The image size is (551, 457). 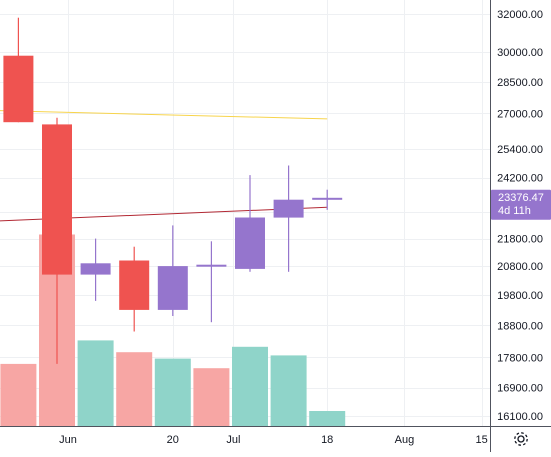 What do you see at coordinates (520, 296) in the screenshot?
I see `price-tick-label: 19800.00` at bounding box center [520, 296].